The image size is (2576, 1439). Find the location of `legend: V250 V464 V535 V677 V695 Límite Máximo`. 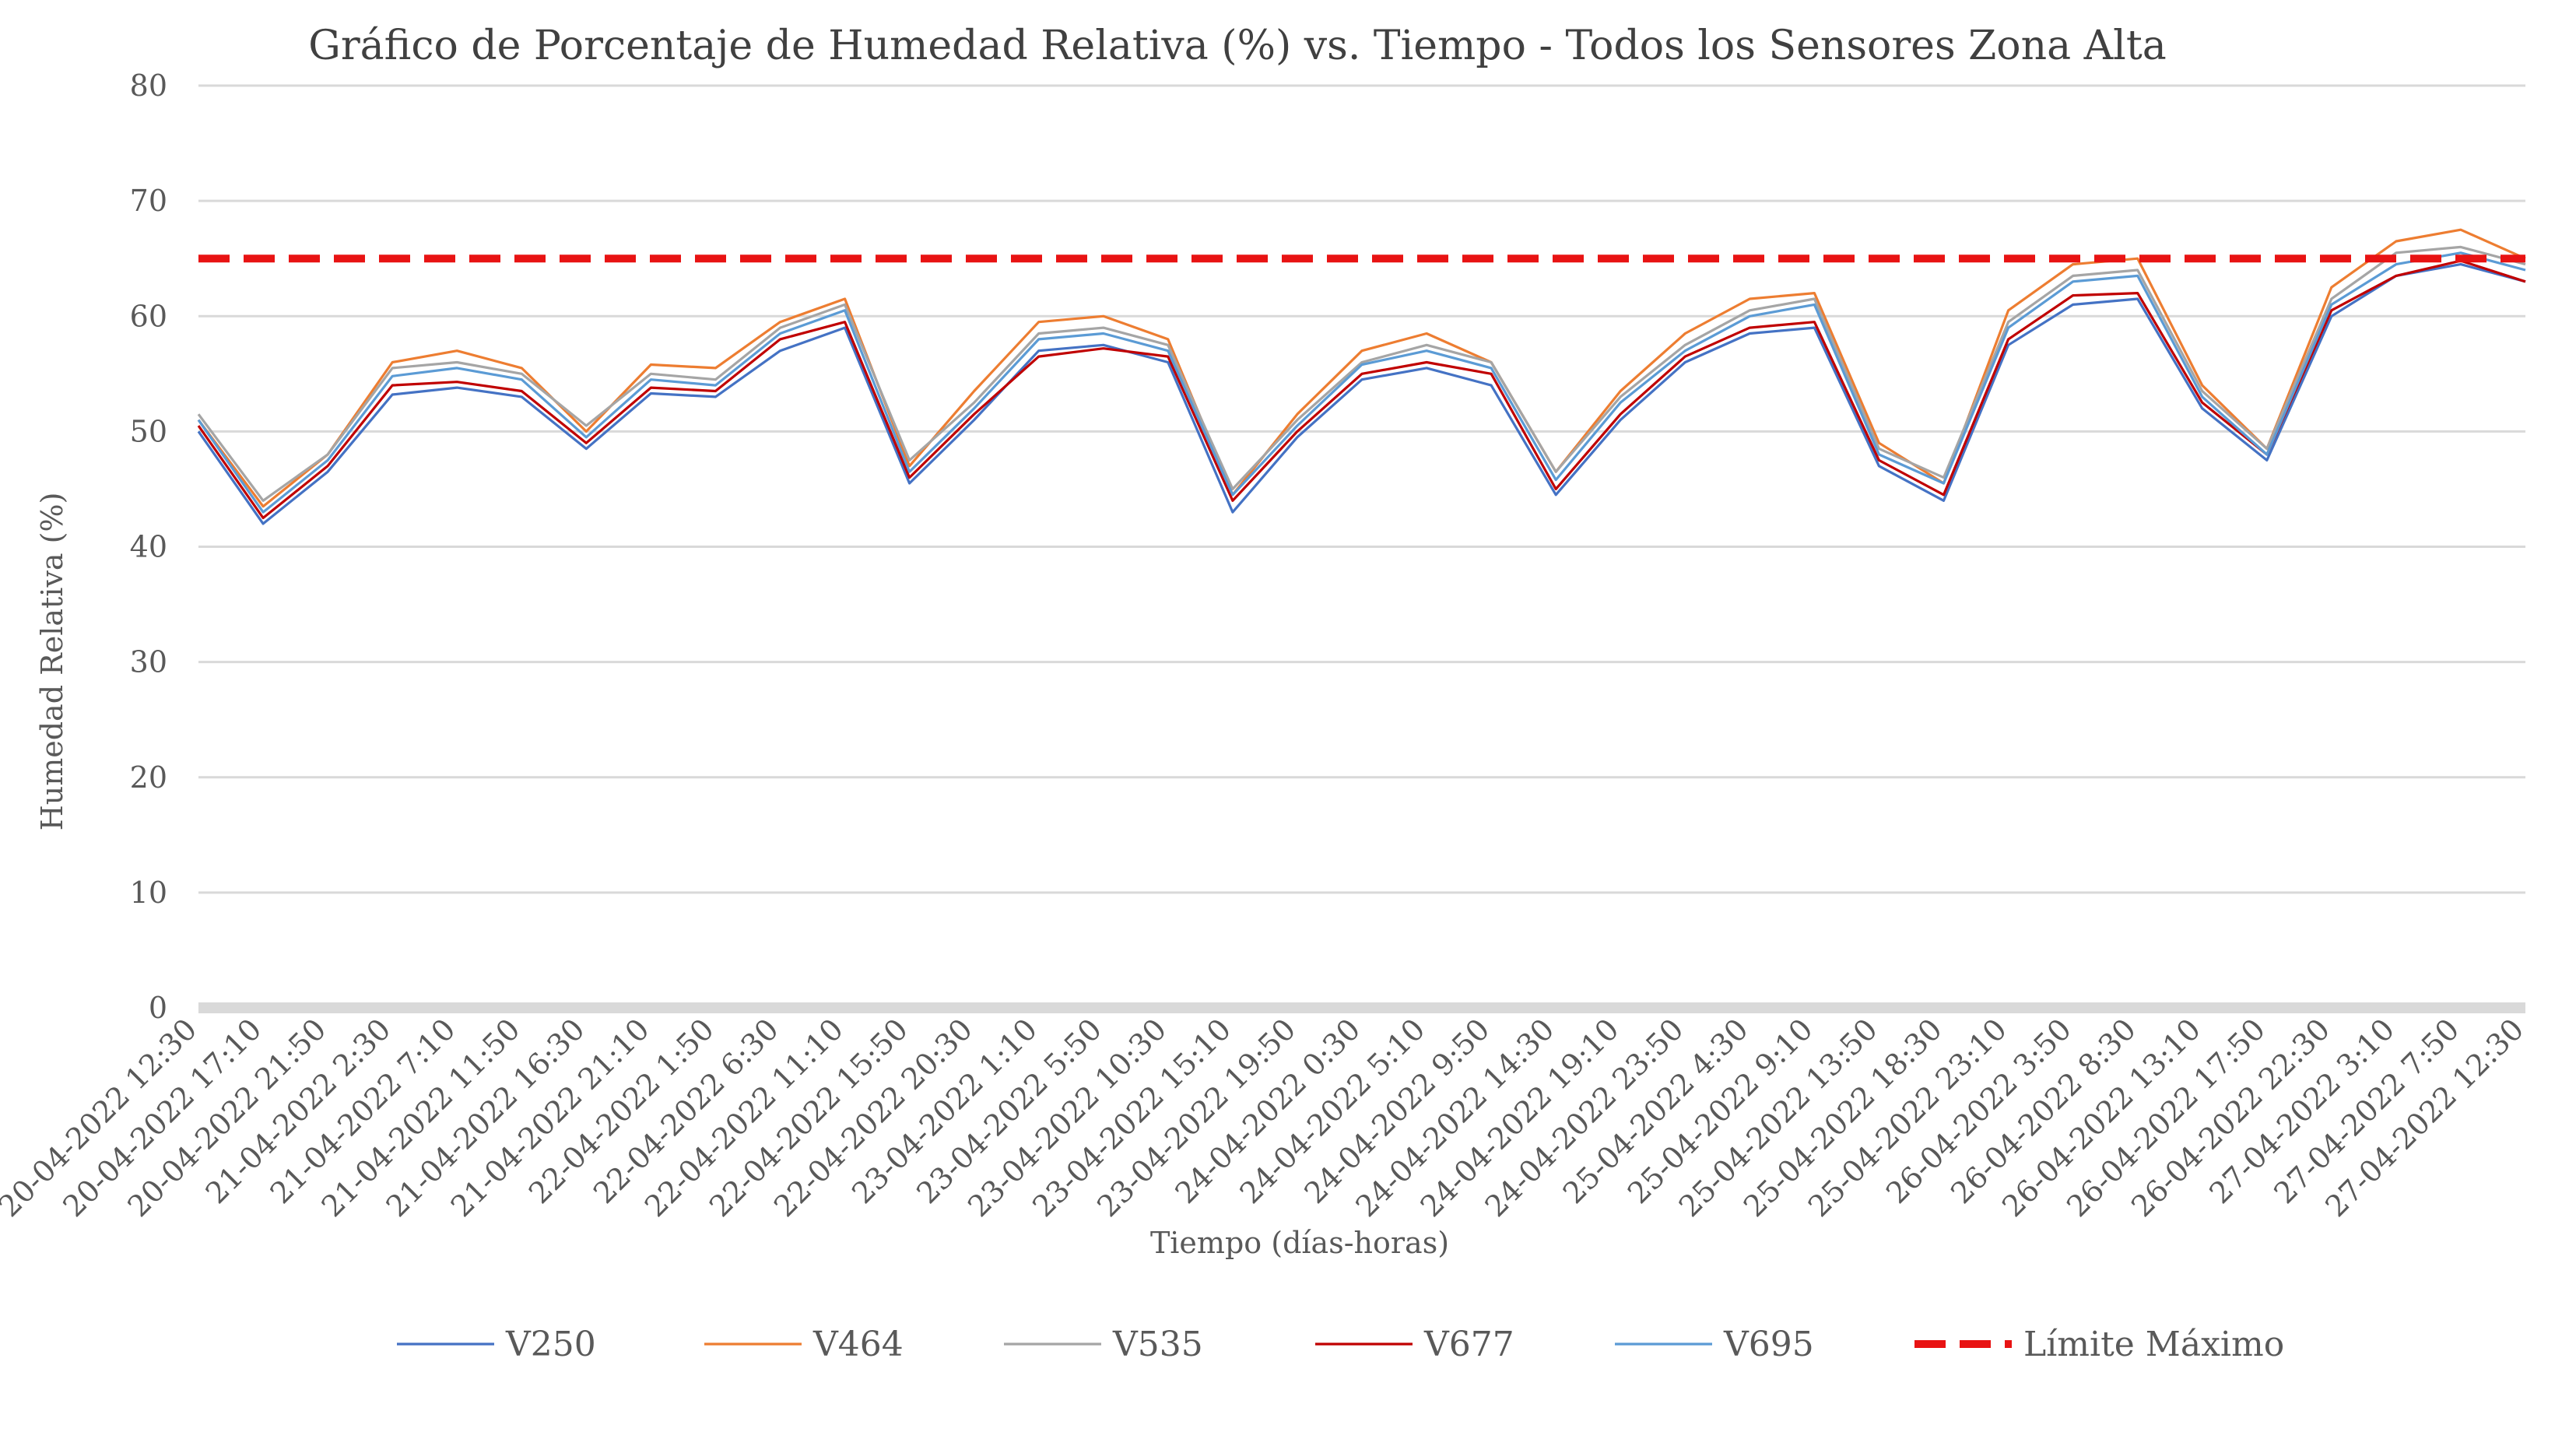

legend: V250 V464 V535 V677 V695 Límite Máximo is located at coordinates (1341, 1344).